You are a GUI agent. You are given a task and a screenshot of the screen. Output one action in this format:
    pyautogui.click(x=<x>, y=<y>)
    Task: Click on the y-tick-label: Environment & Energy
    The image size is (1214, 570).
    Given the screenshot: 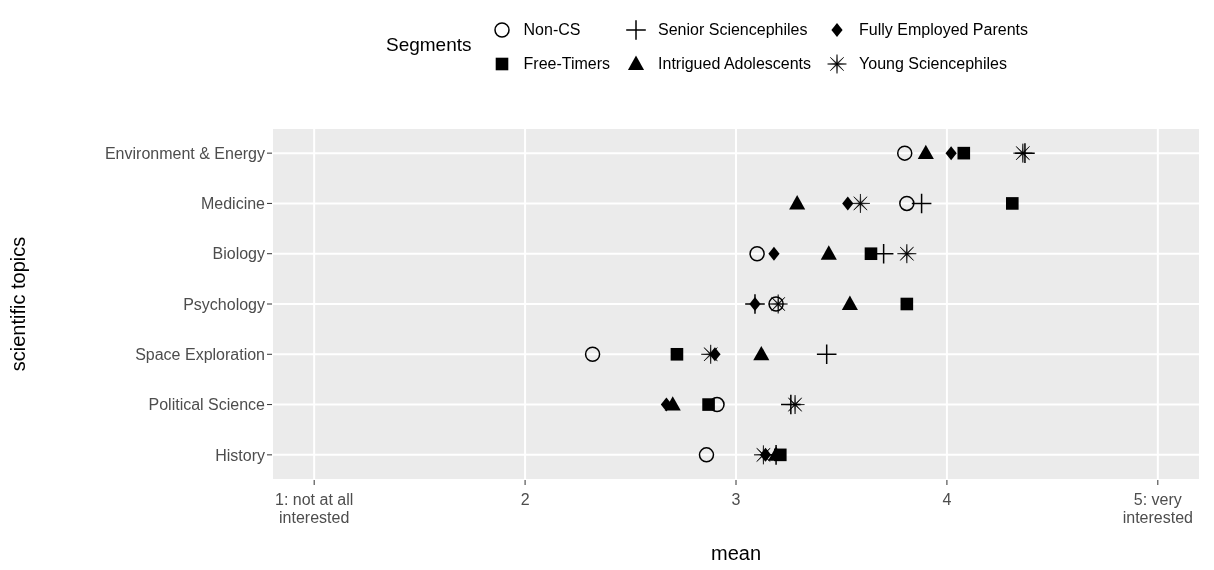 What is the action you would take?
    pyautogui.click(x=184, y=153)
    